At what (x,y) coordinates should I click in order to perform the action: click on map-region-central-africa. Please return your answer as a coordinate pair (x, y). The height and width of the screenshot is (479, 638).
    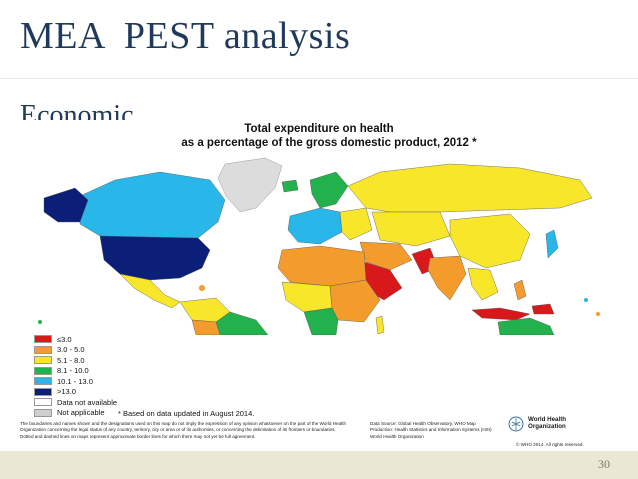
    Looking at the image, I should click on (321, 321).